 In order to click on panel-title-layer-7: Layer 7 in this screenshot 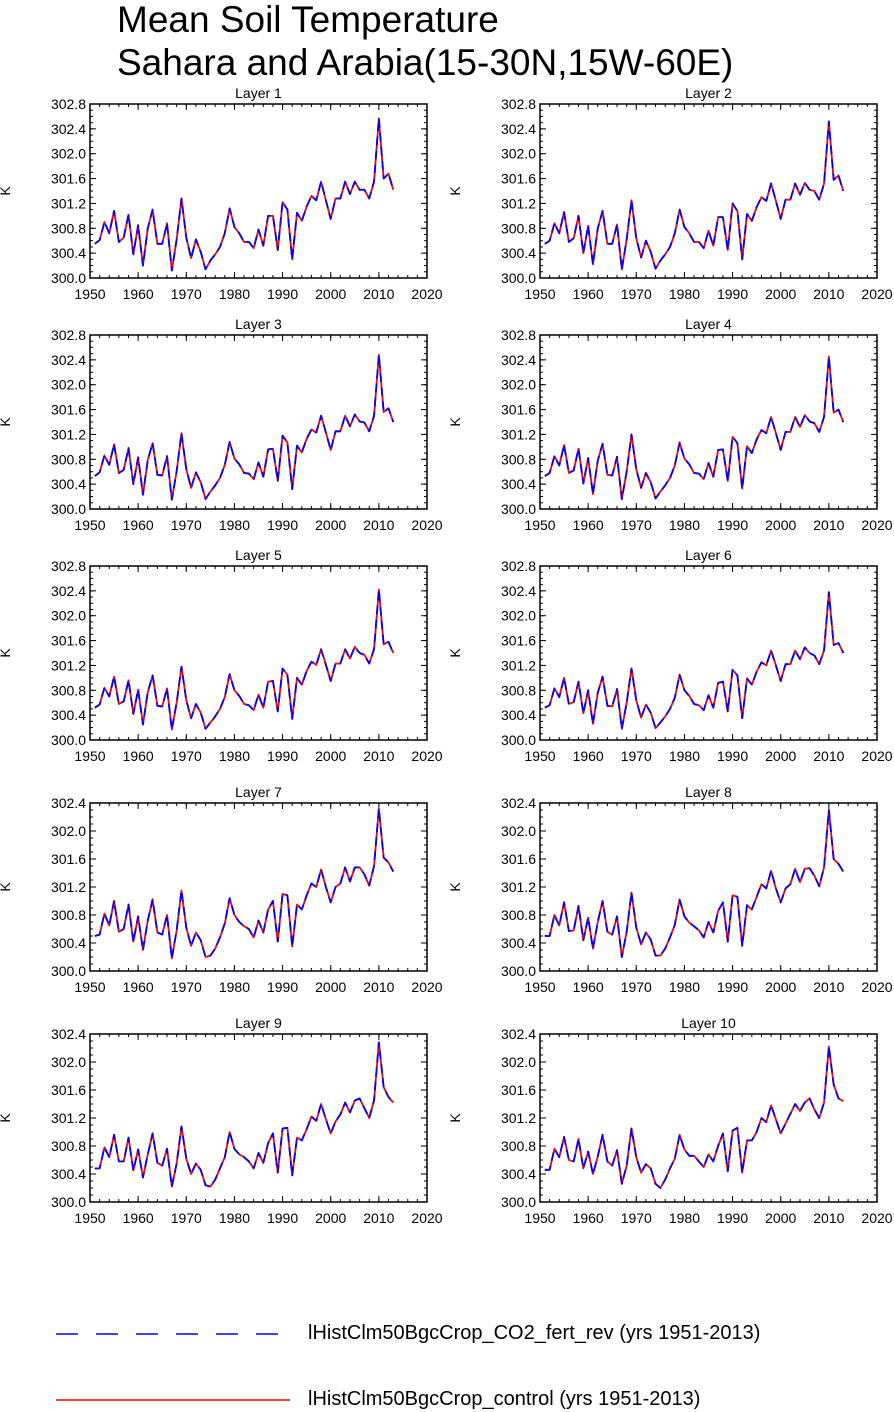, I will do `click(258, 792)`.